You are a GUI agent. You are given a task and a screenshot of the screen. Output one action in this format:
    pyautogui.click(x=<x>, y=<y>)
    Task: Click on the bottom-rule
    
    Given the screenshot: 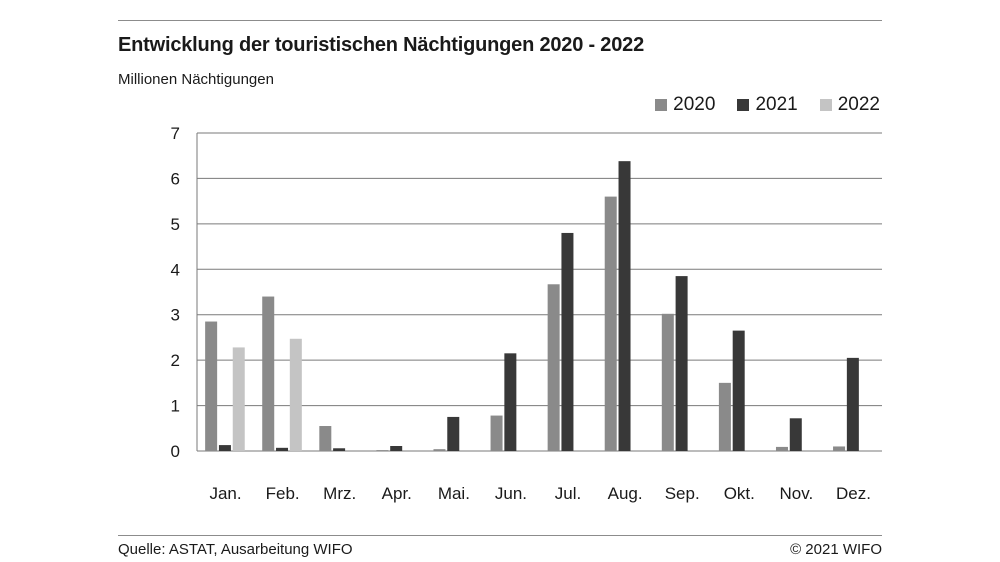 What is the action you would take?
    pyautogui.click(x=500, y=535)
    